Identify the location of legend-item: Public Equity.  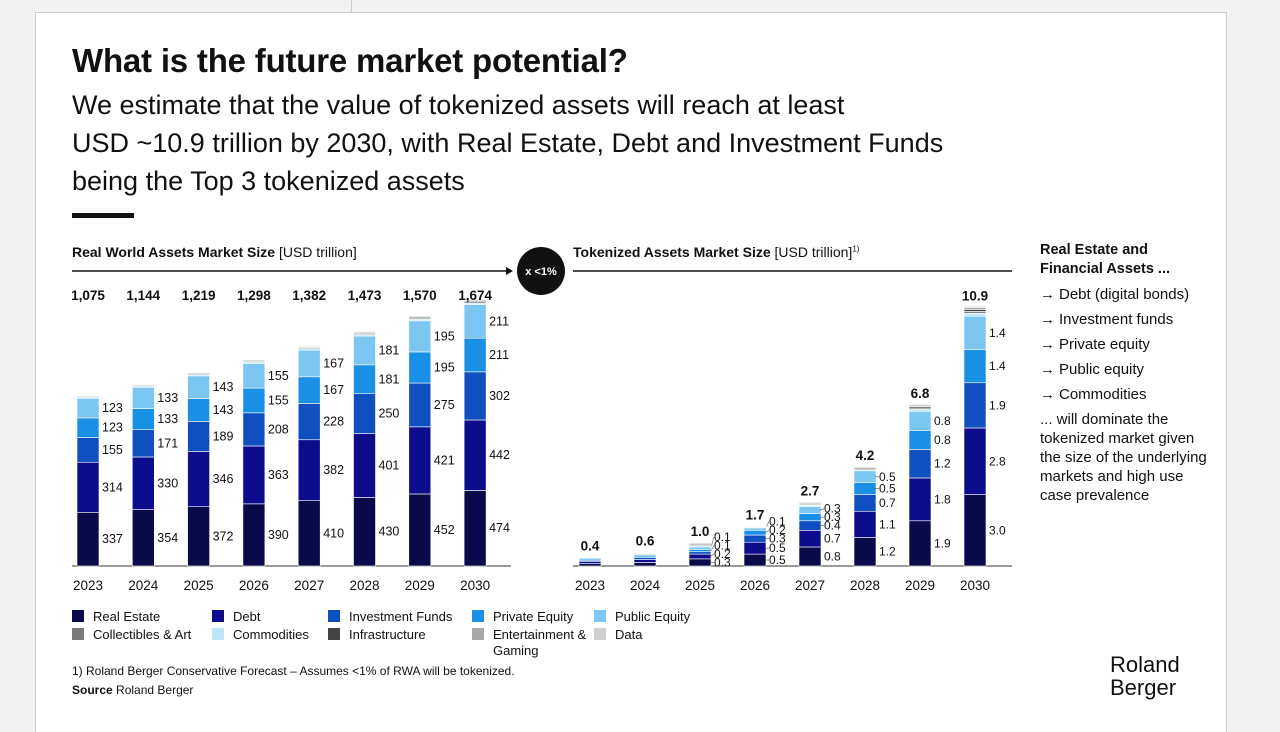
(642, 617).